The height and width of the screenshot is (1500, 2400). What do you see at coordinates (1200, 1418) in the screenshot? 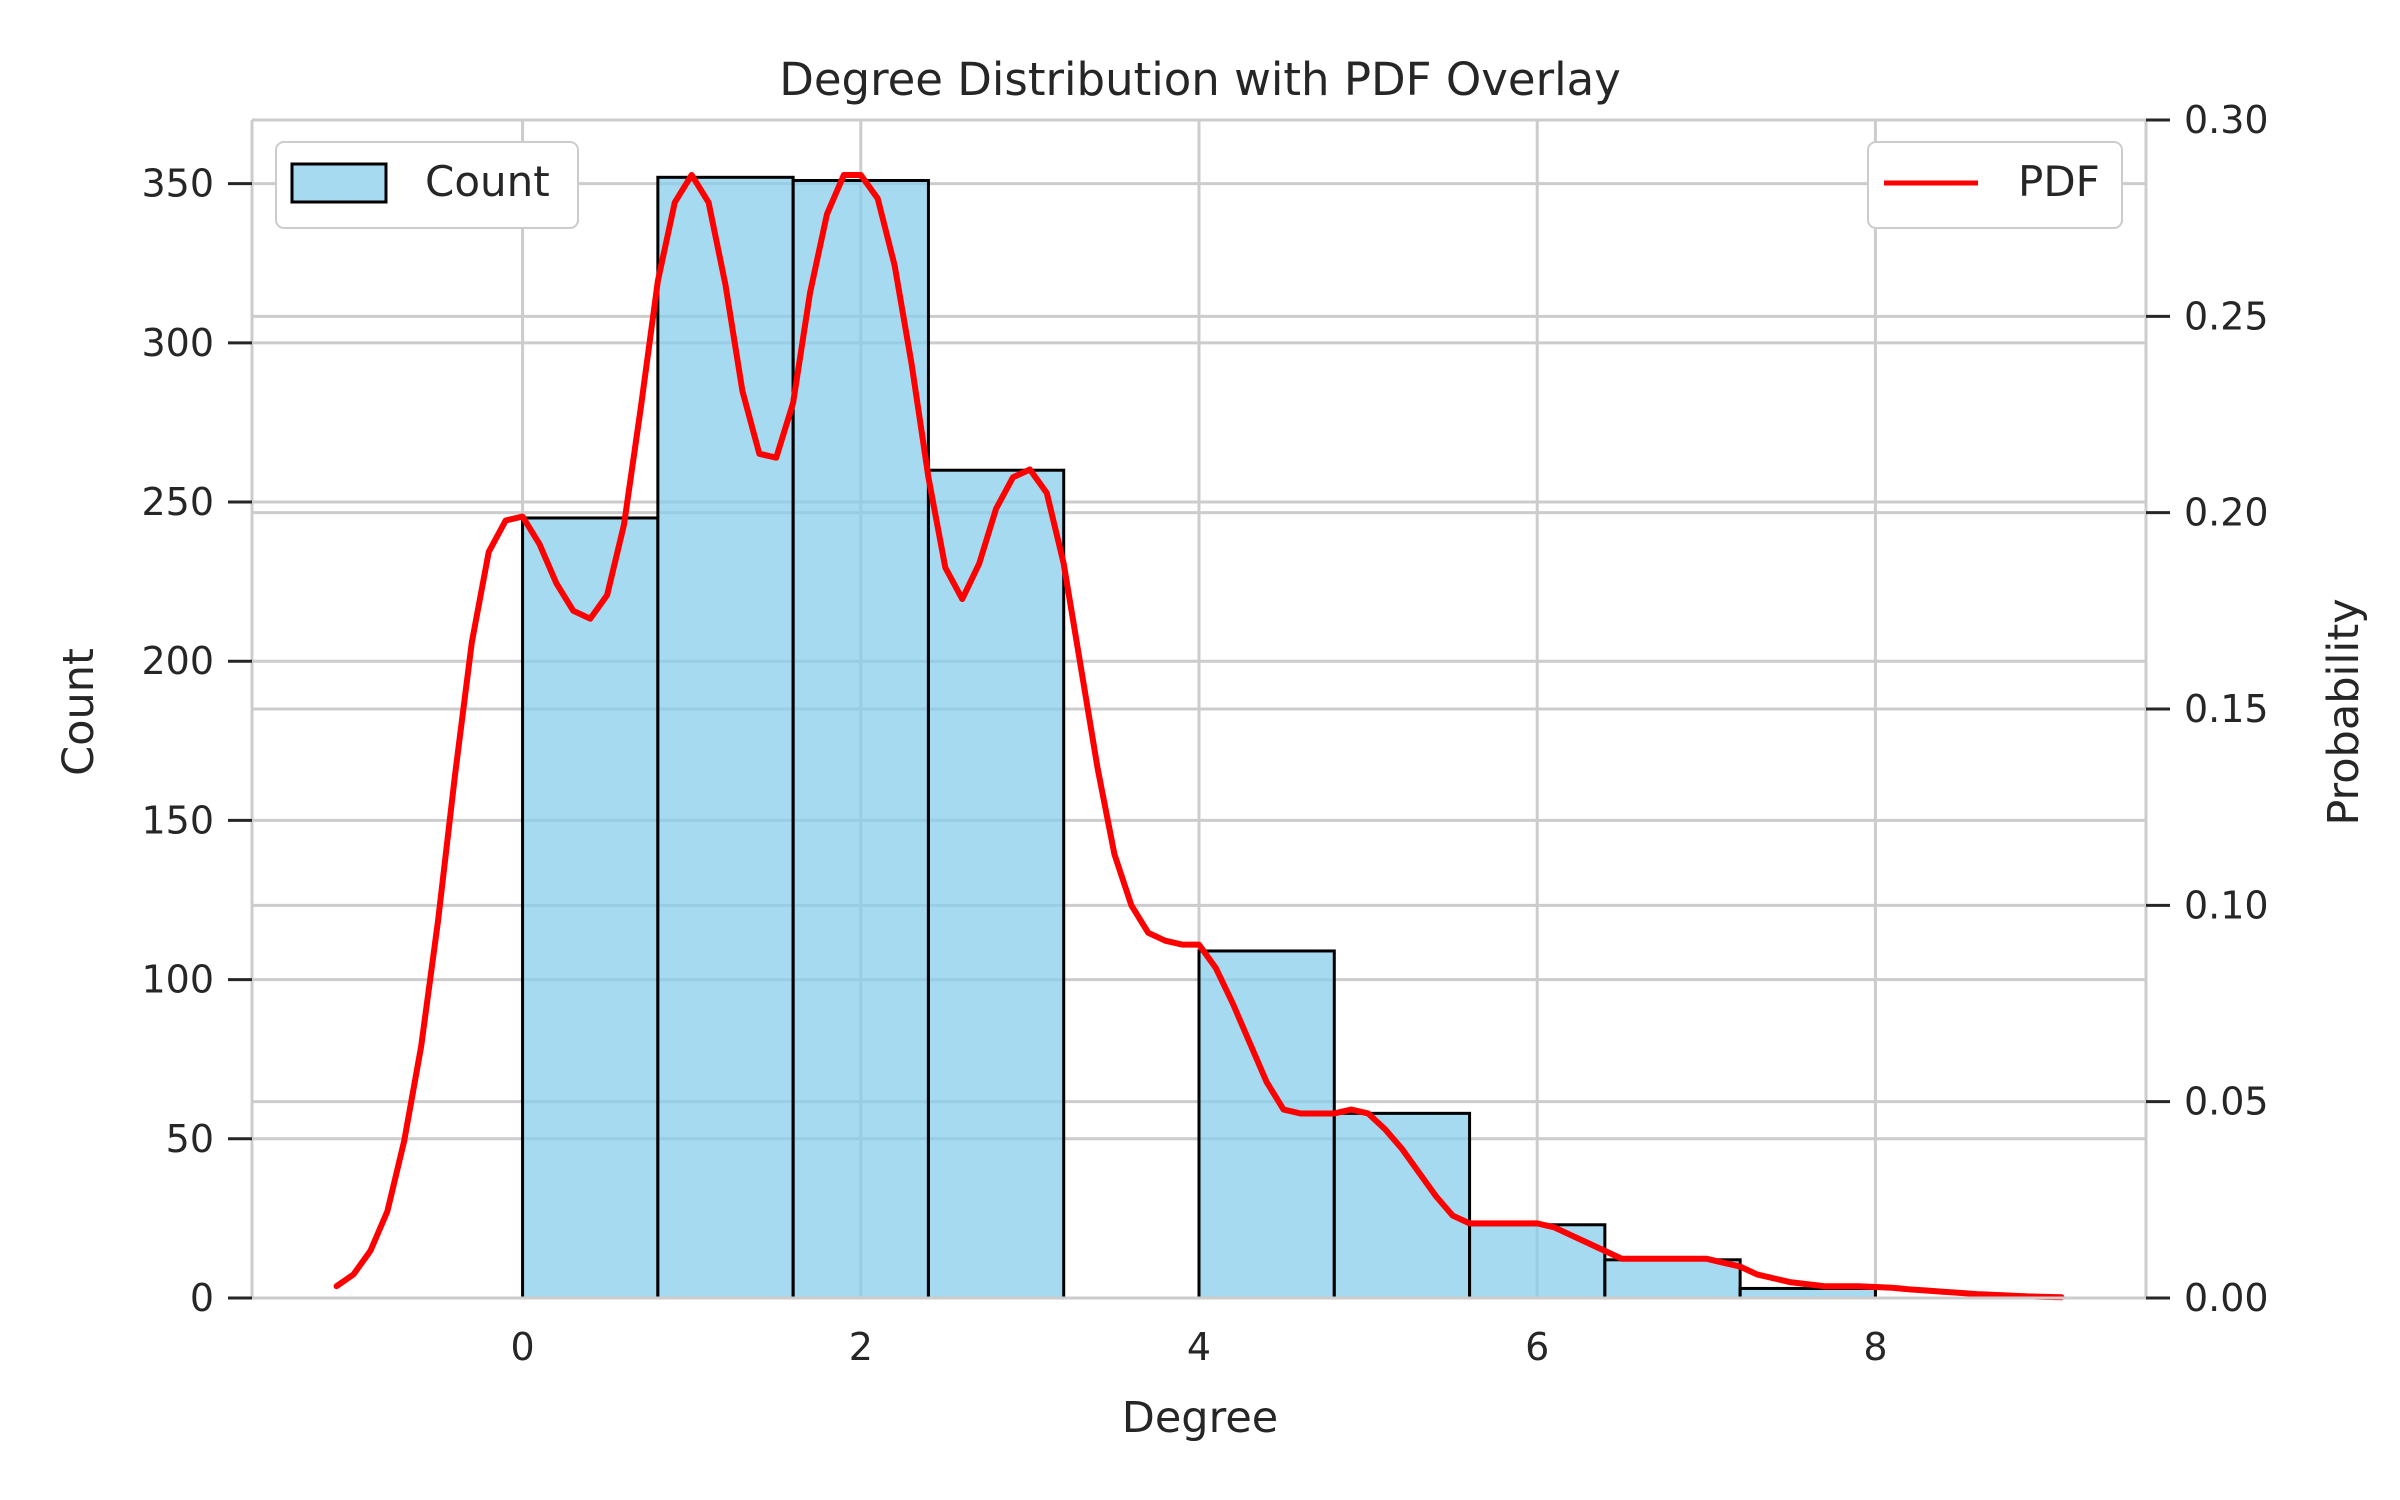
I see `x-axis-label: Degree` at bounding box center [1200, 1418].